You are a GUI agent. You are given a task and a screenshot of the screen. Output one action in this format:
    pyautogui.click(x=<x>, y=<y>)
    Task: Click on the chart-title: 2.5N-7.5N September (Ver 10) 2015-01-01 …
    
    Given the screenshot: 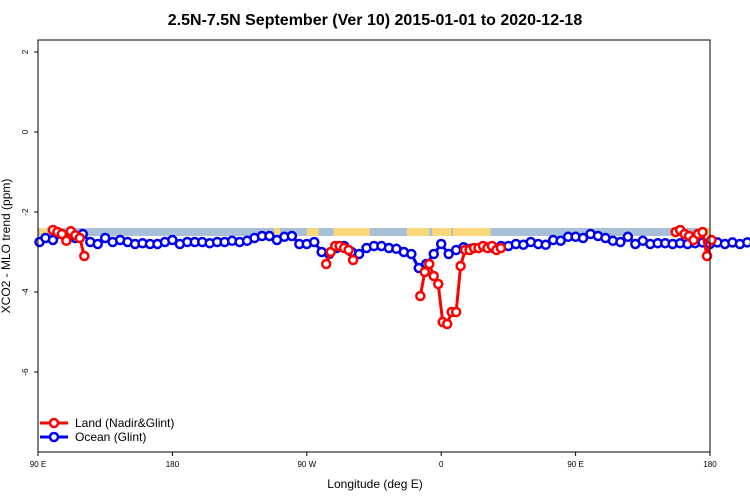 What is the action you would take?
    pyautogui.click(x=375, y=20)
    